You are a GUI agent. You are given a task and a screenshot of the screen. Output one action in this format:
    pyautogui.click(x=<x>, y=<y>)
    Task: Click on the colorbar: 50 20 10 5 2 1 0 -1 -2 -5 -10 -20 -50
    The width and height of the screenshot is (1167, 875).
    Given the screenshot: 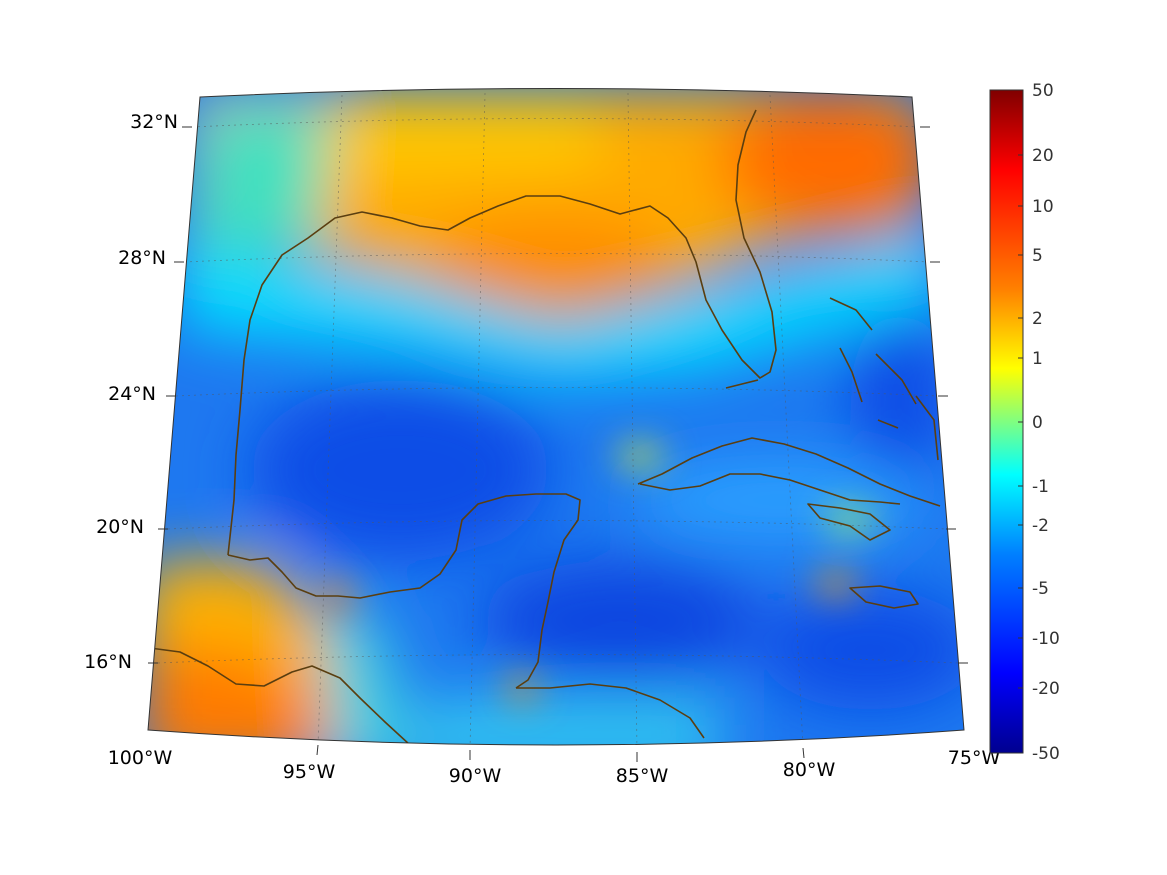 What is the action you would take?
    pyautogui.click(x=1024, y=422)
    